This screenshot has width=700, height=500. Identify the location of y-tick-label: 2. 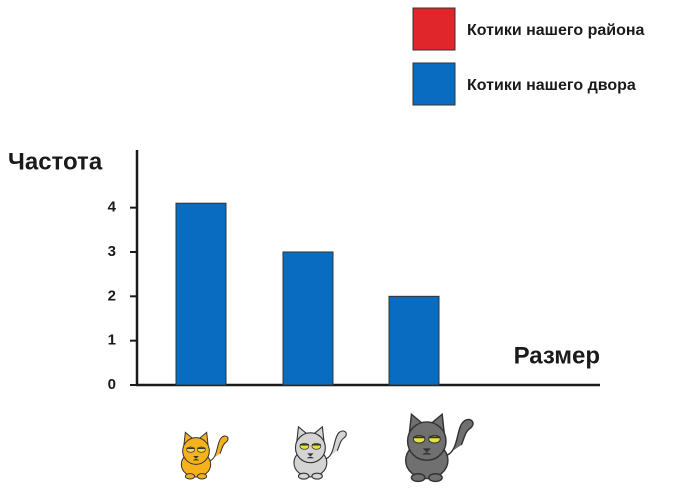
(112, 295).